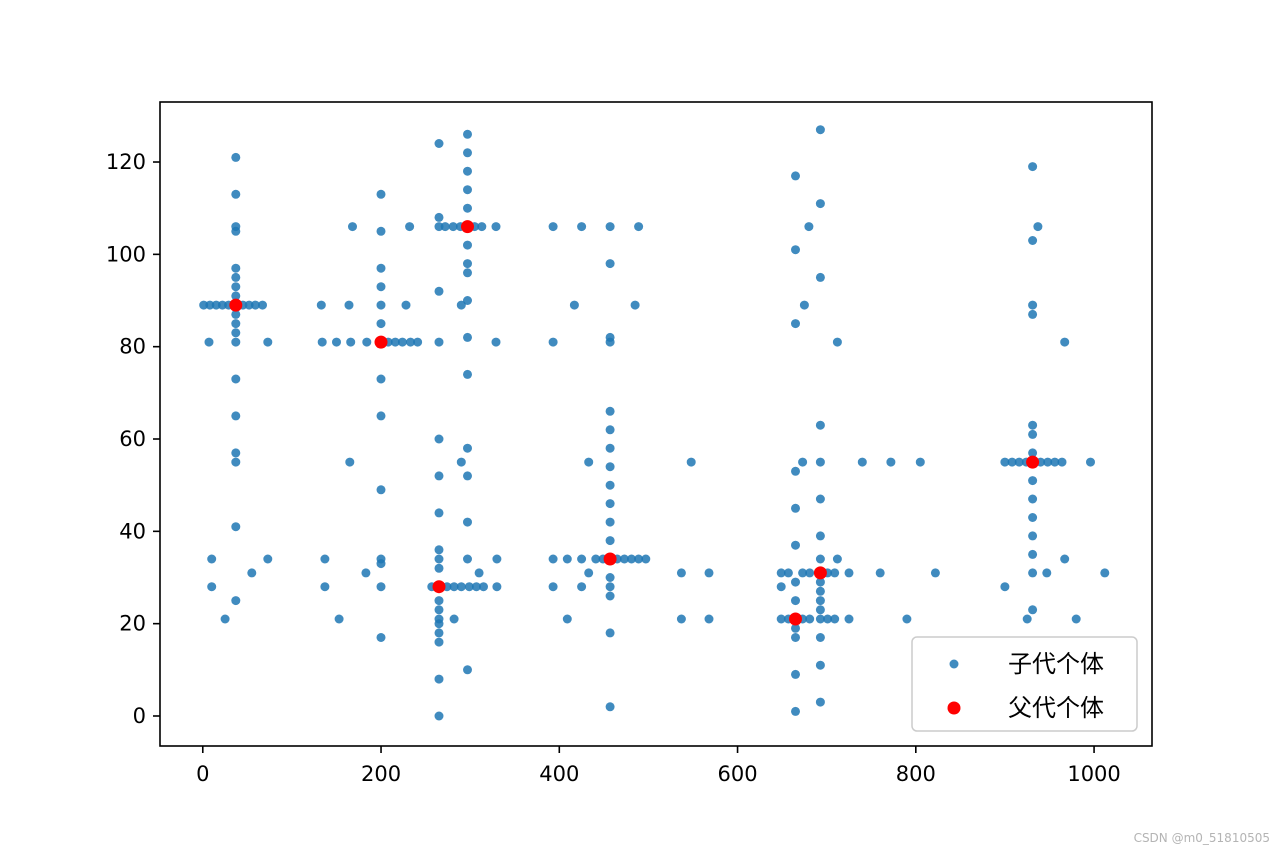 Image resolution: width=1280 pixels, height=853 pixels. I want to click on x-tick-label-2: 400, so click(559, 774).